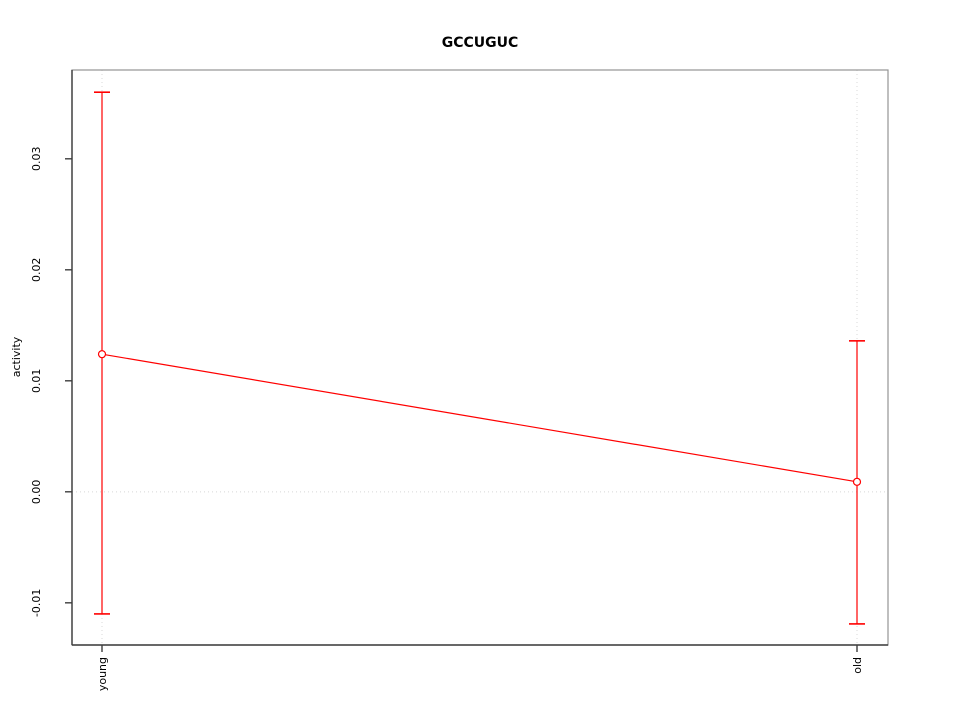  What do you see at coordinates (36, 603) in the screenshot?
I see `y-tick-label: -0.01` at bounding box center [36, 603].